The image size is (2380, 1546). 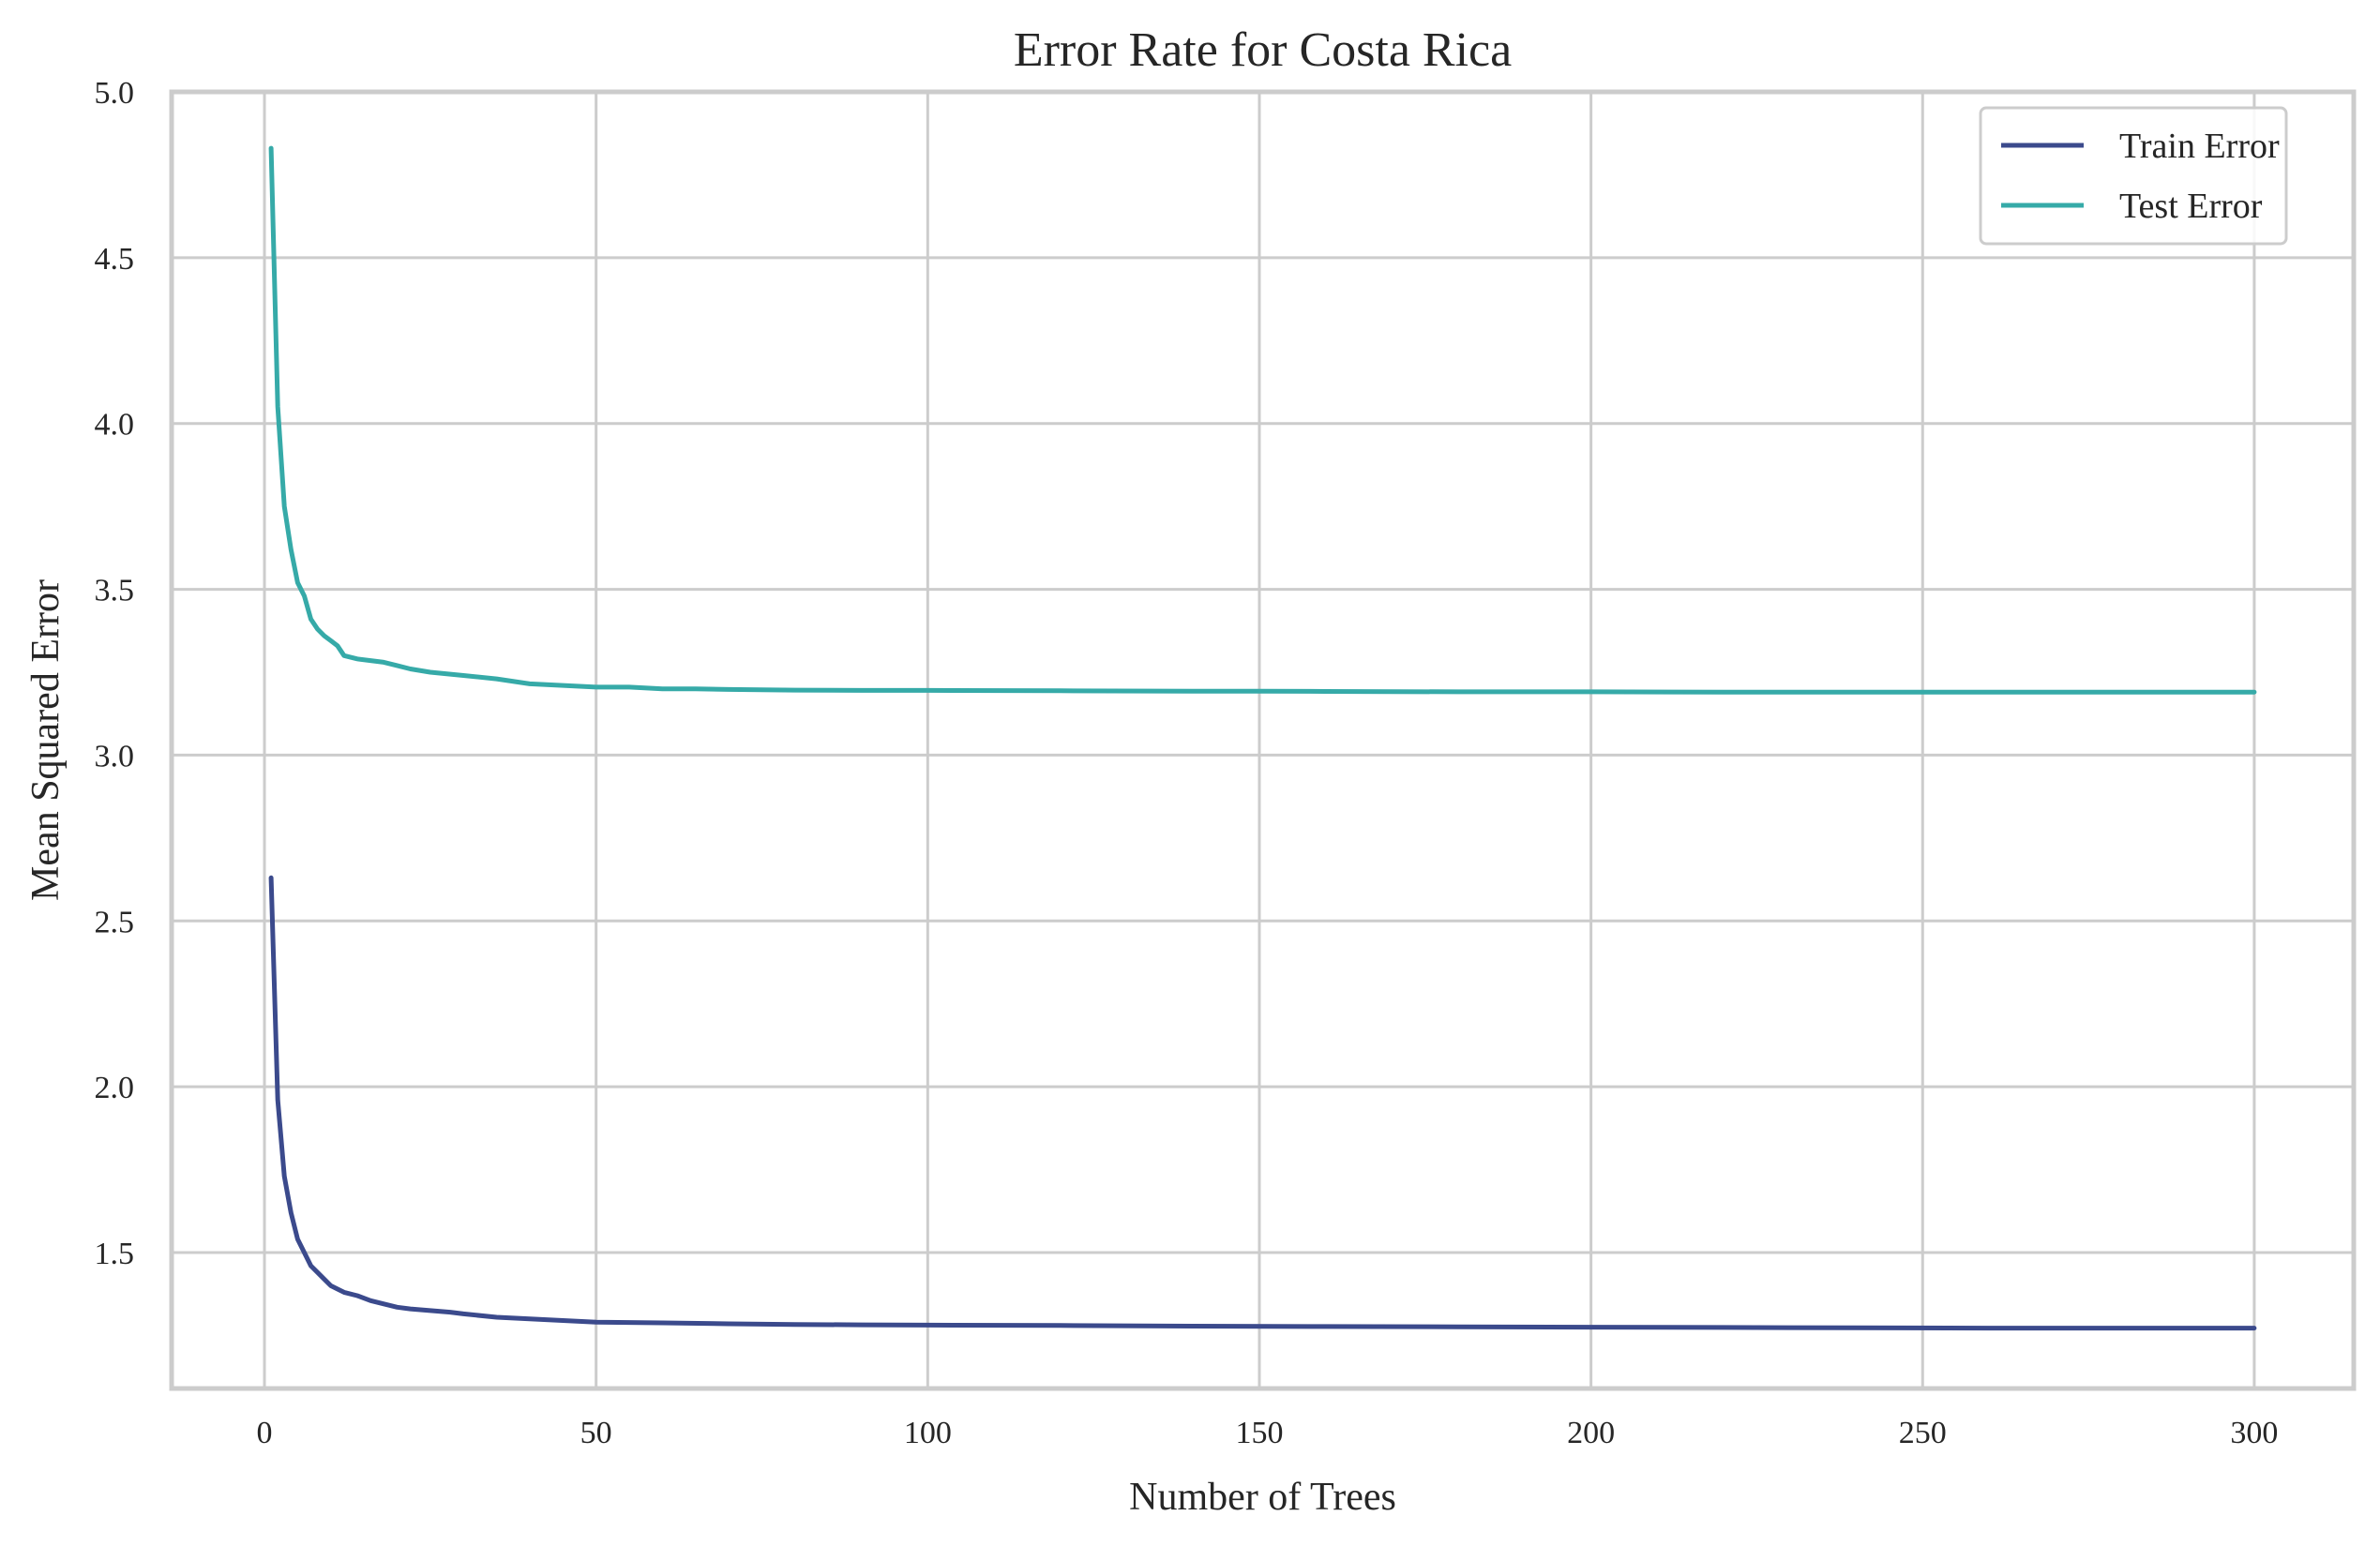 I want to click on y-tick-label: 1.5, so click(x=115, y=1254).